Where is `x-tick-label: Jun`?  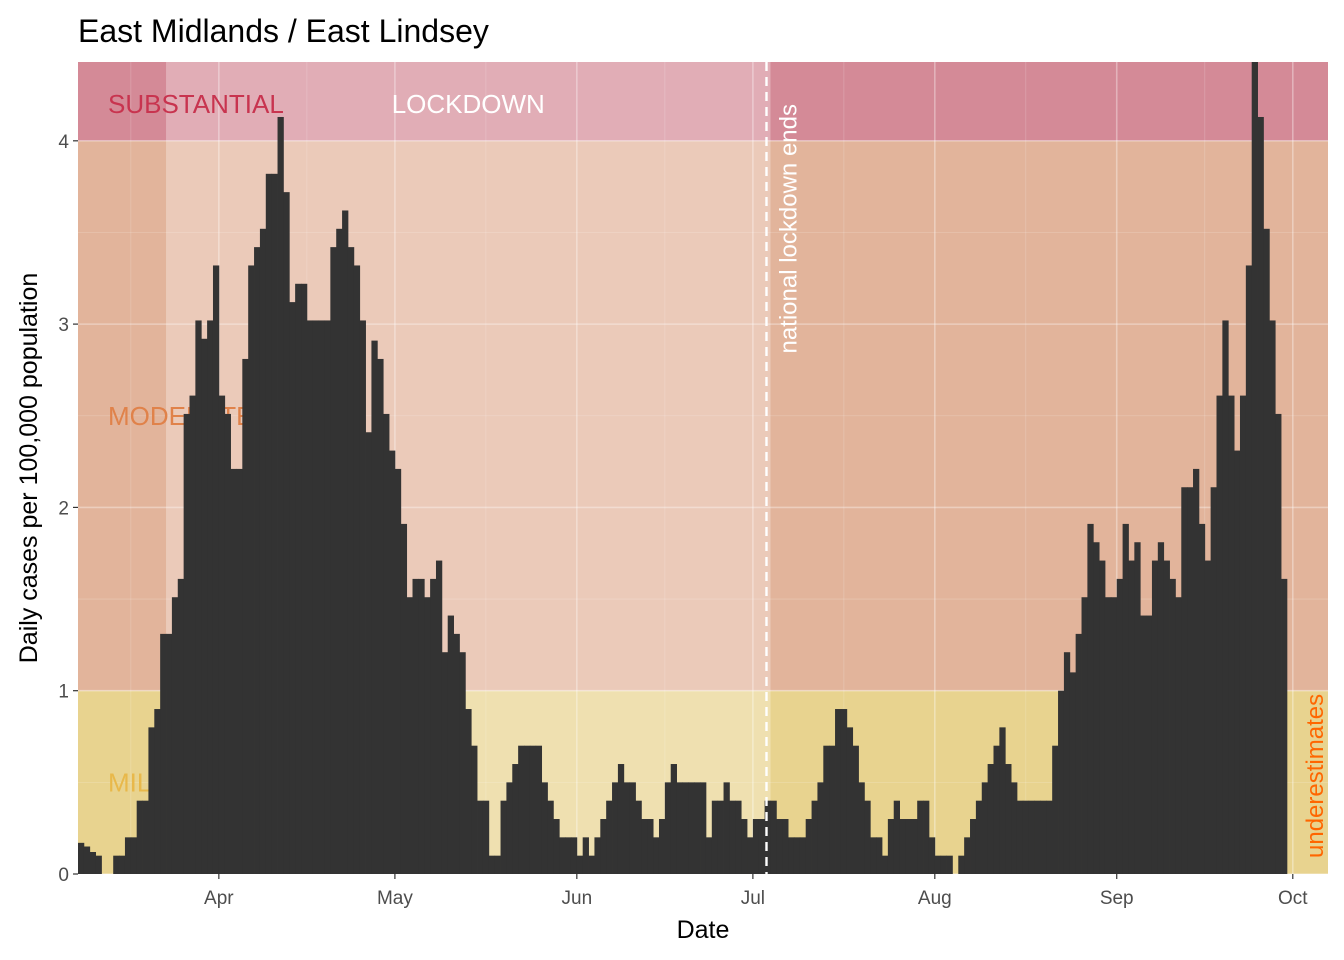
x-tick-label: Jun is located at coordinates (577, 898).